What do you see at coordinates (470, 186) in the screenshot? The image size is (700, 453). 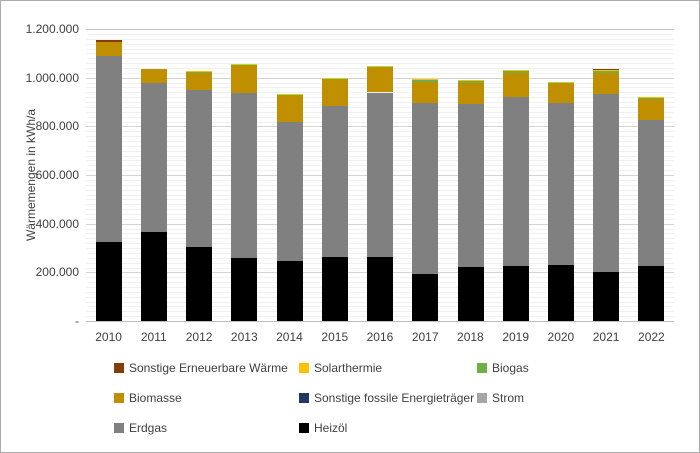 I see `bar-segment-2018-erdgas` at bounding box center [470, 186].